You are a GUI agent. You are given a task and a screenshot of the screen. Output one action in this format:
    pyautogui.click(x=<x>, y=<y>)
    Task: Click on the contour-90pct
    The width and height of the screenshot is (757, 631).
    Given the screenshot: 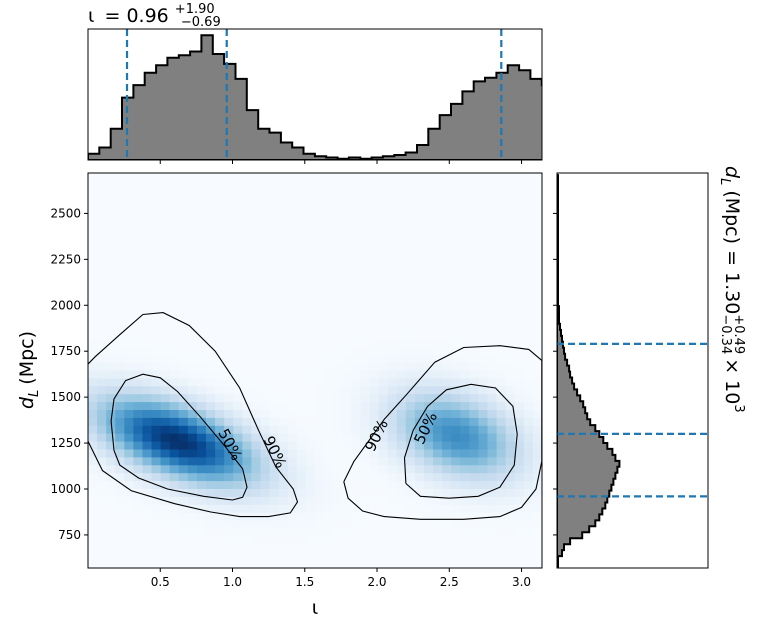 What is the action you would take?
    pyautogui.click(x=193, y=415)
    